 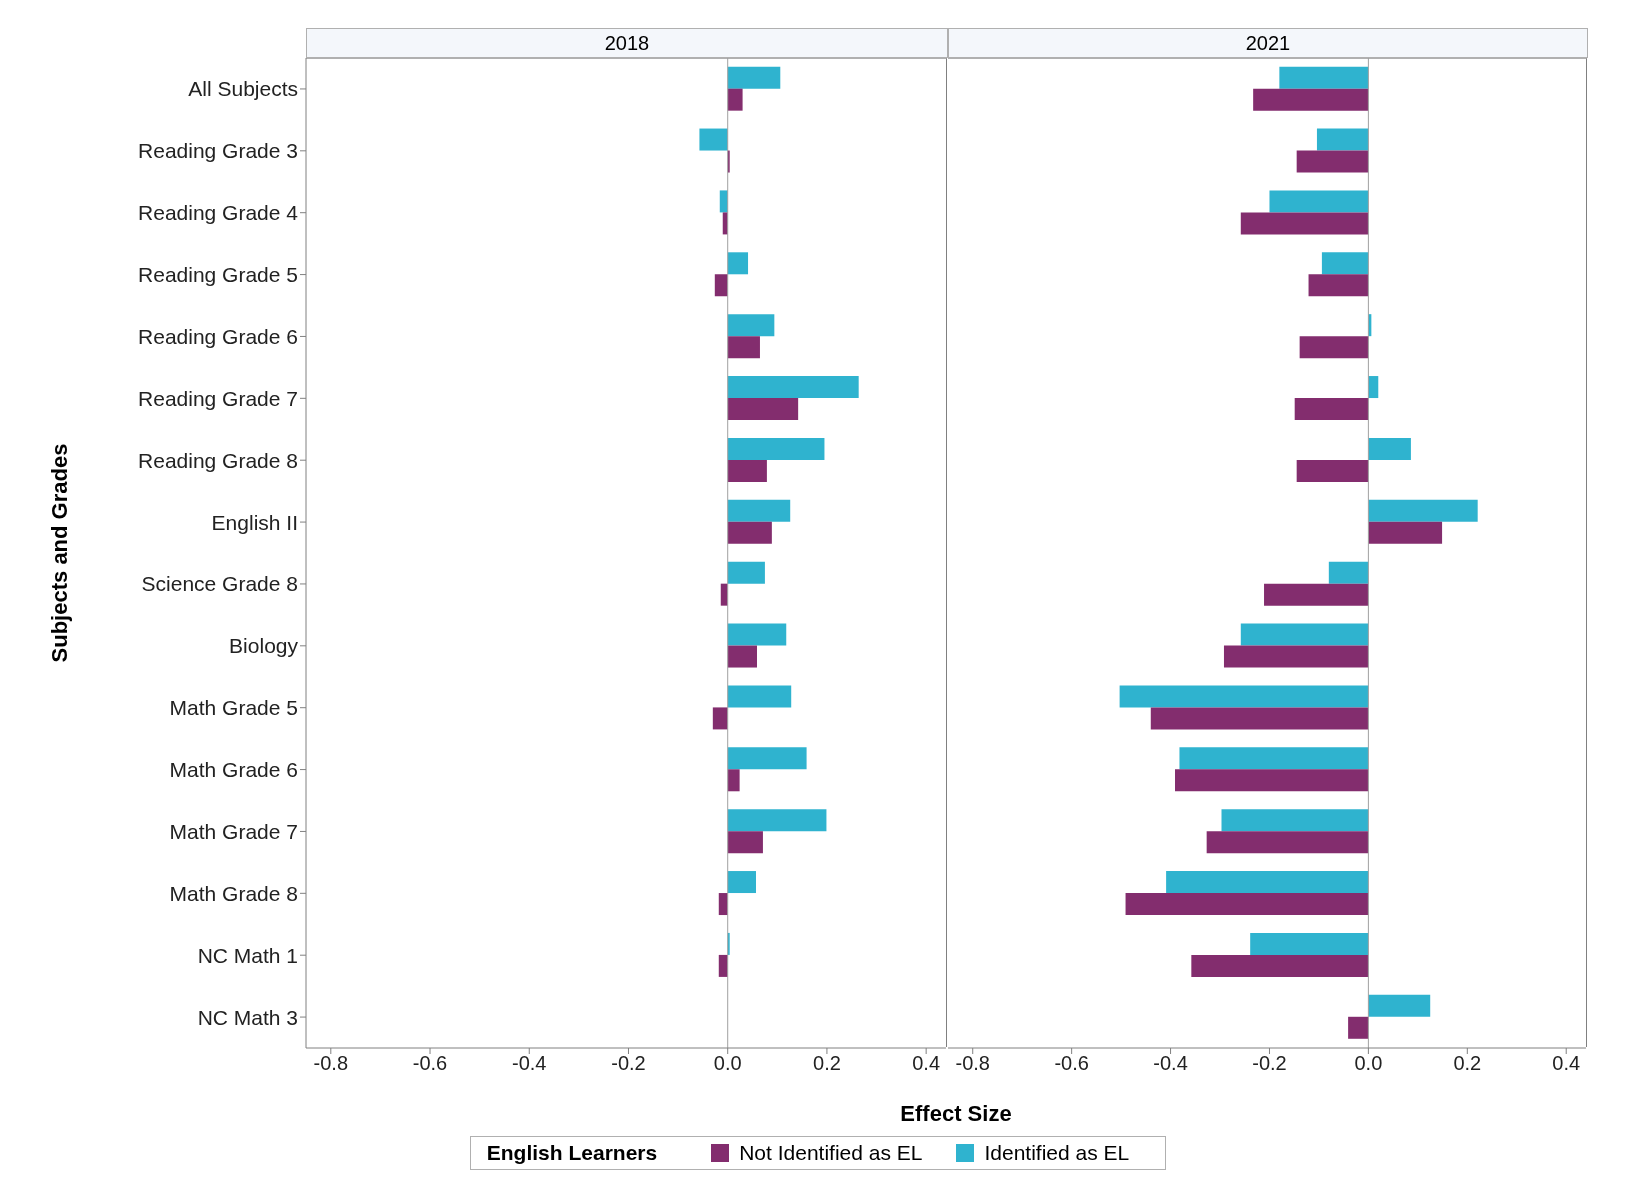 What do you see at coordinates (218, 275) in the screenshot?
I see `y-tick-label: Reading Grade 5` at bounding box center [218, 275].